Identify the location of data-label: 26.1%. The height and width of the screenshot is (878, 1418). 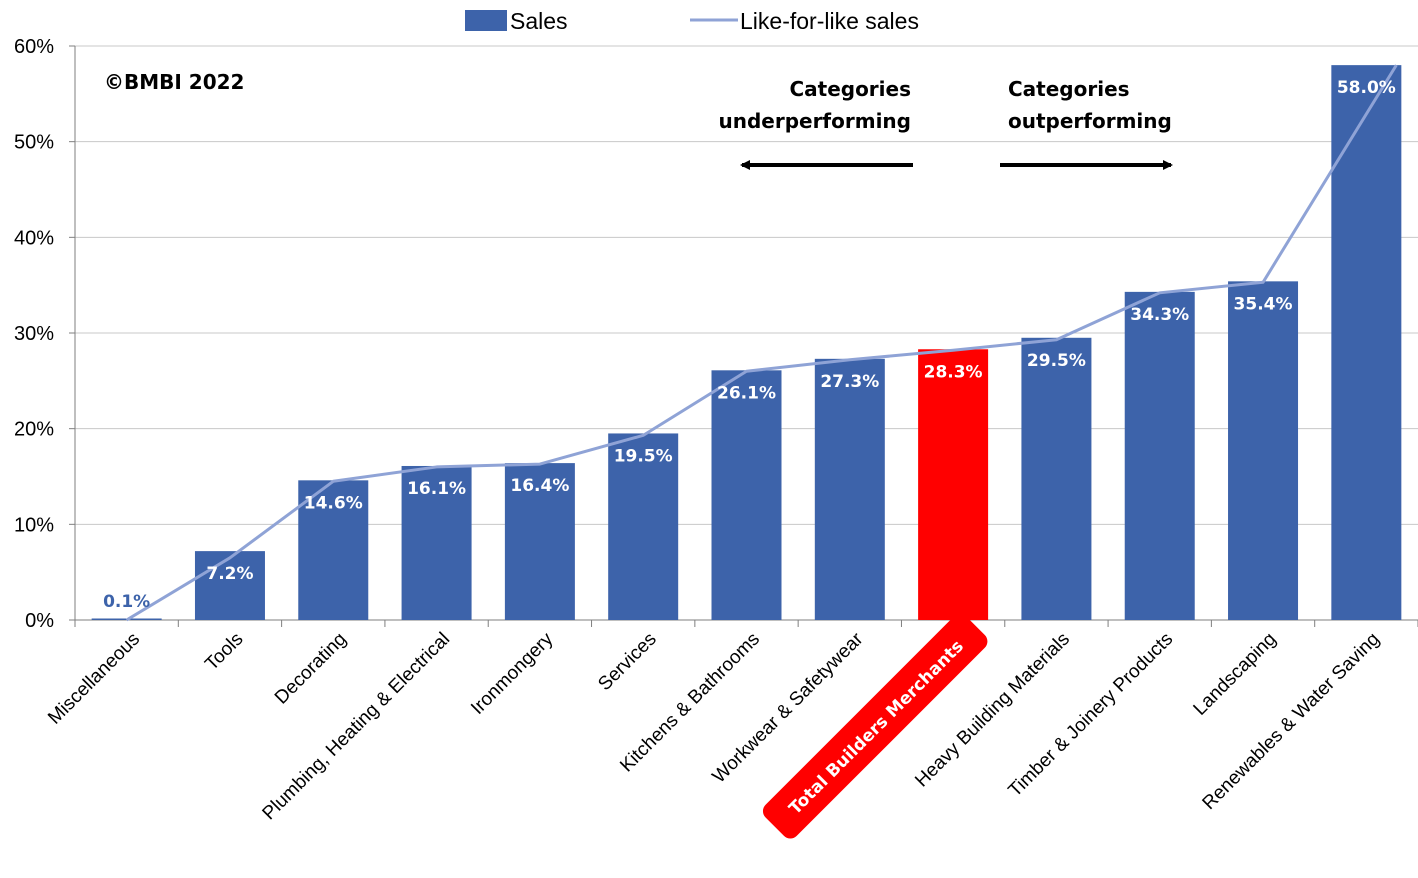
(746, 393).